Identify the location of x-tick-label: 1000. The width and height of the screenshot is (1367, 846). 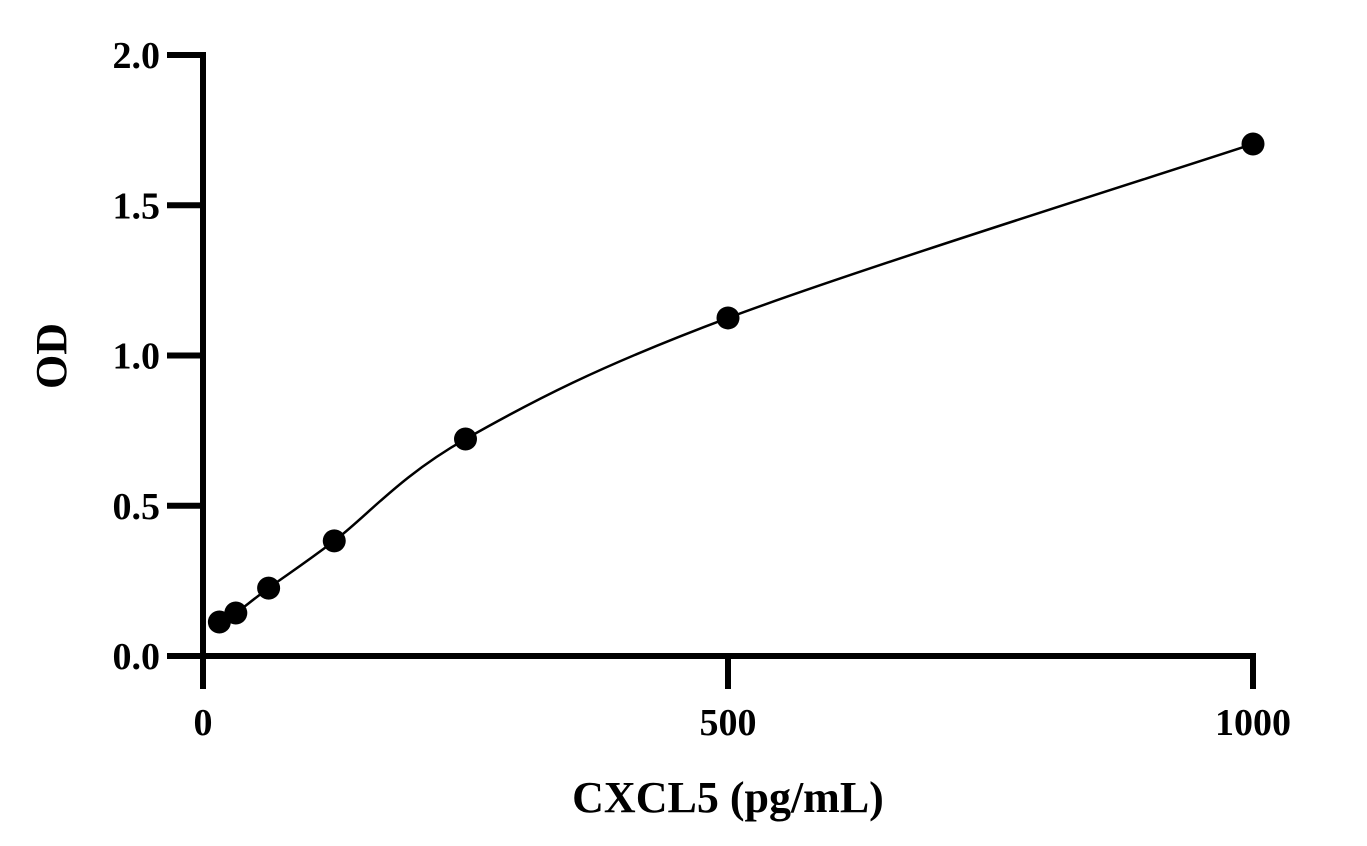
(1253, 723).